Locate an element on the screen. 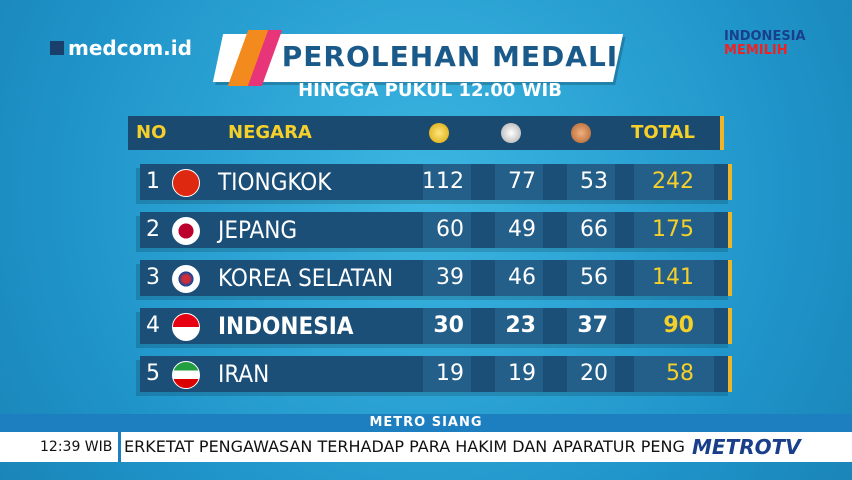 The width and height of the screenshot is (852, 480). medal-count: 30 is located at coordinates (448, 325).